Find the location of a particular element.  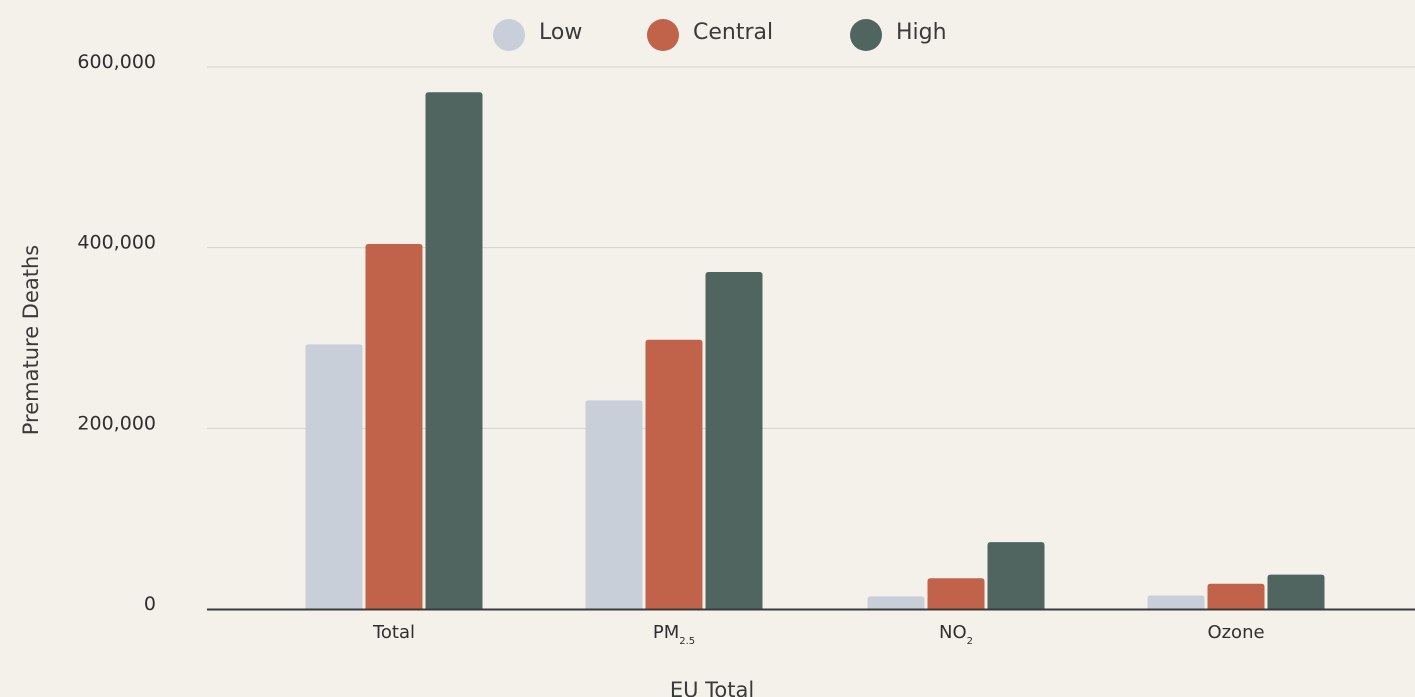

x-tick-main: Ozone is located at coordinates (1235, 632).